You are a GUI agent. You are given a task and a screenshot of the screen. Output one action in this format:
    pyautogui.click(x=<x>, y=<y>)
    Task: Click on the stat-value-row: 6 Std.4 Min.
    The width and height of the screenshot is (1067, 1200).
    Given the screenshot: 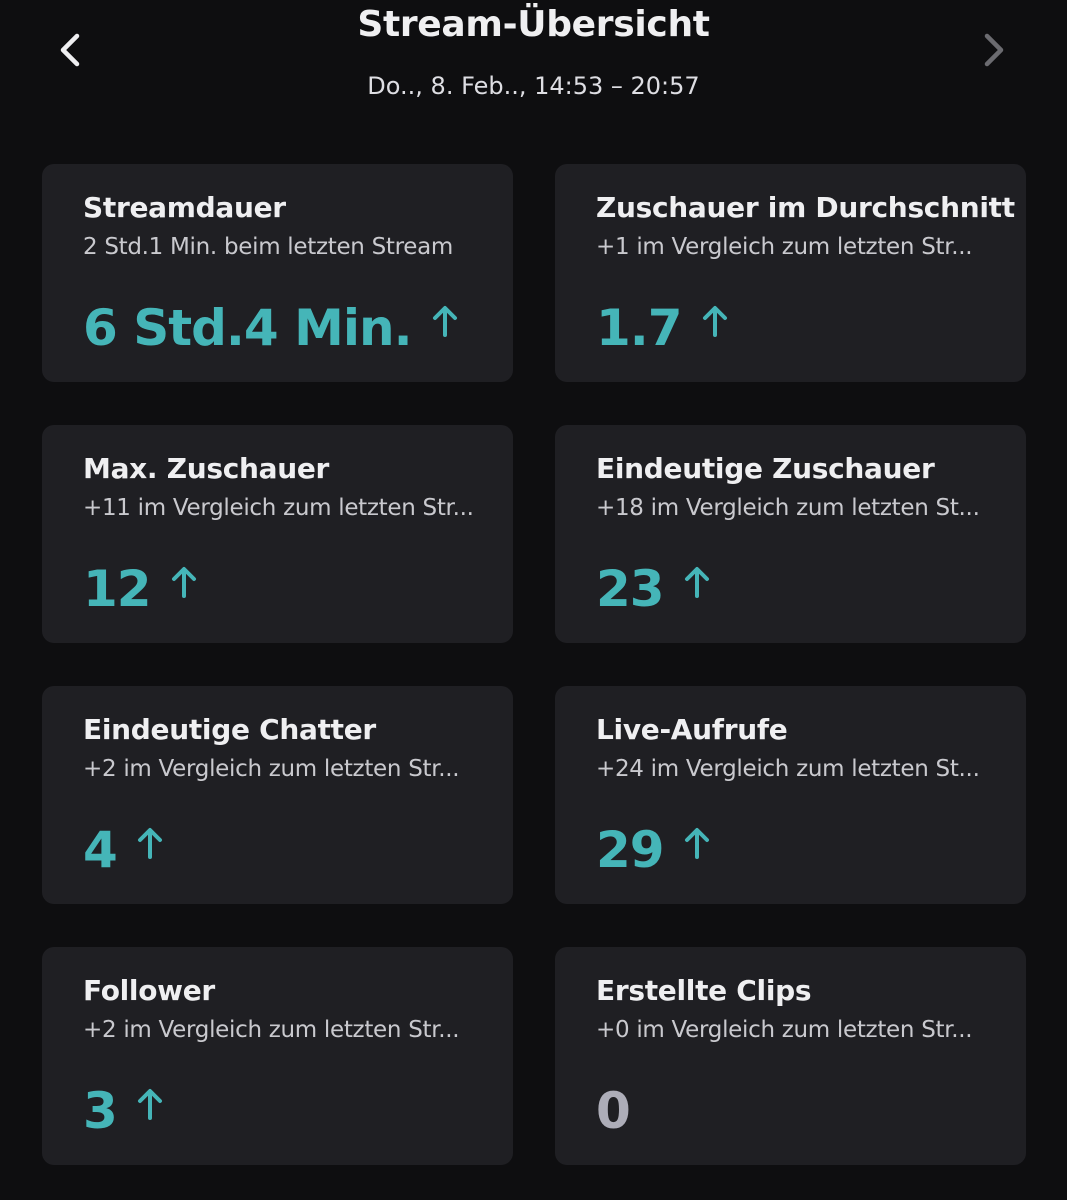 What is the action you would take?
    pyautogui.click(x=271, y=328)
    